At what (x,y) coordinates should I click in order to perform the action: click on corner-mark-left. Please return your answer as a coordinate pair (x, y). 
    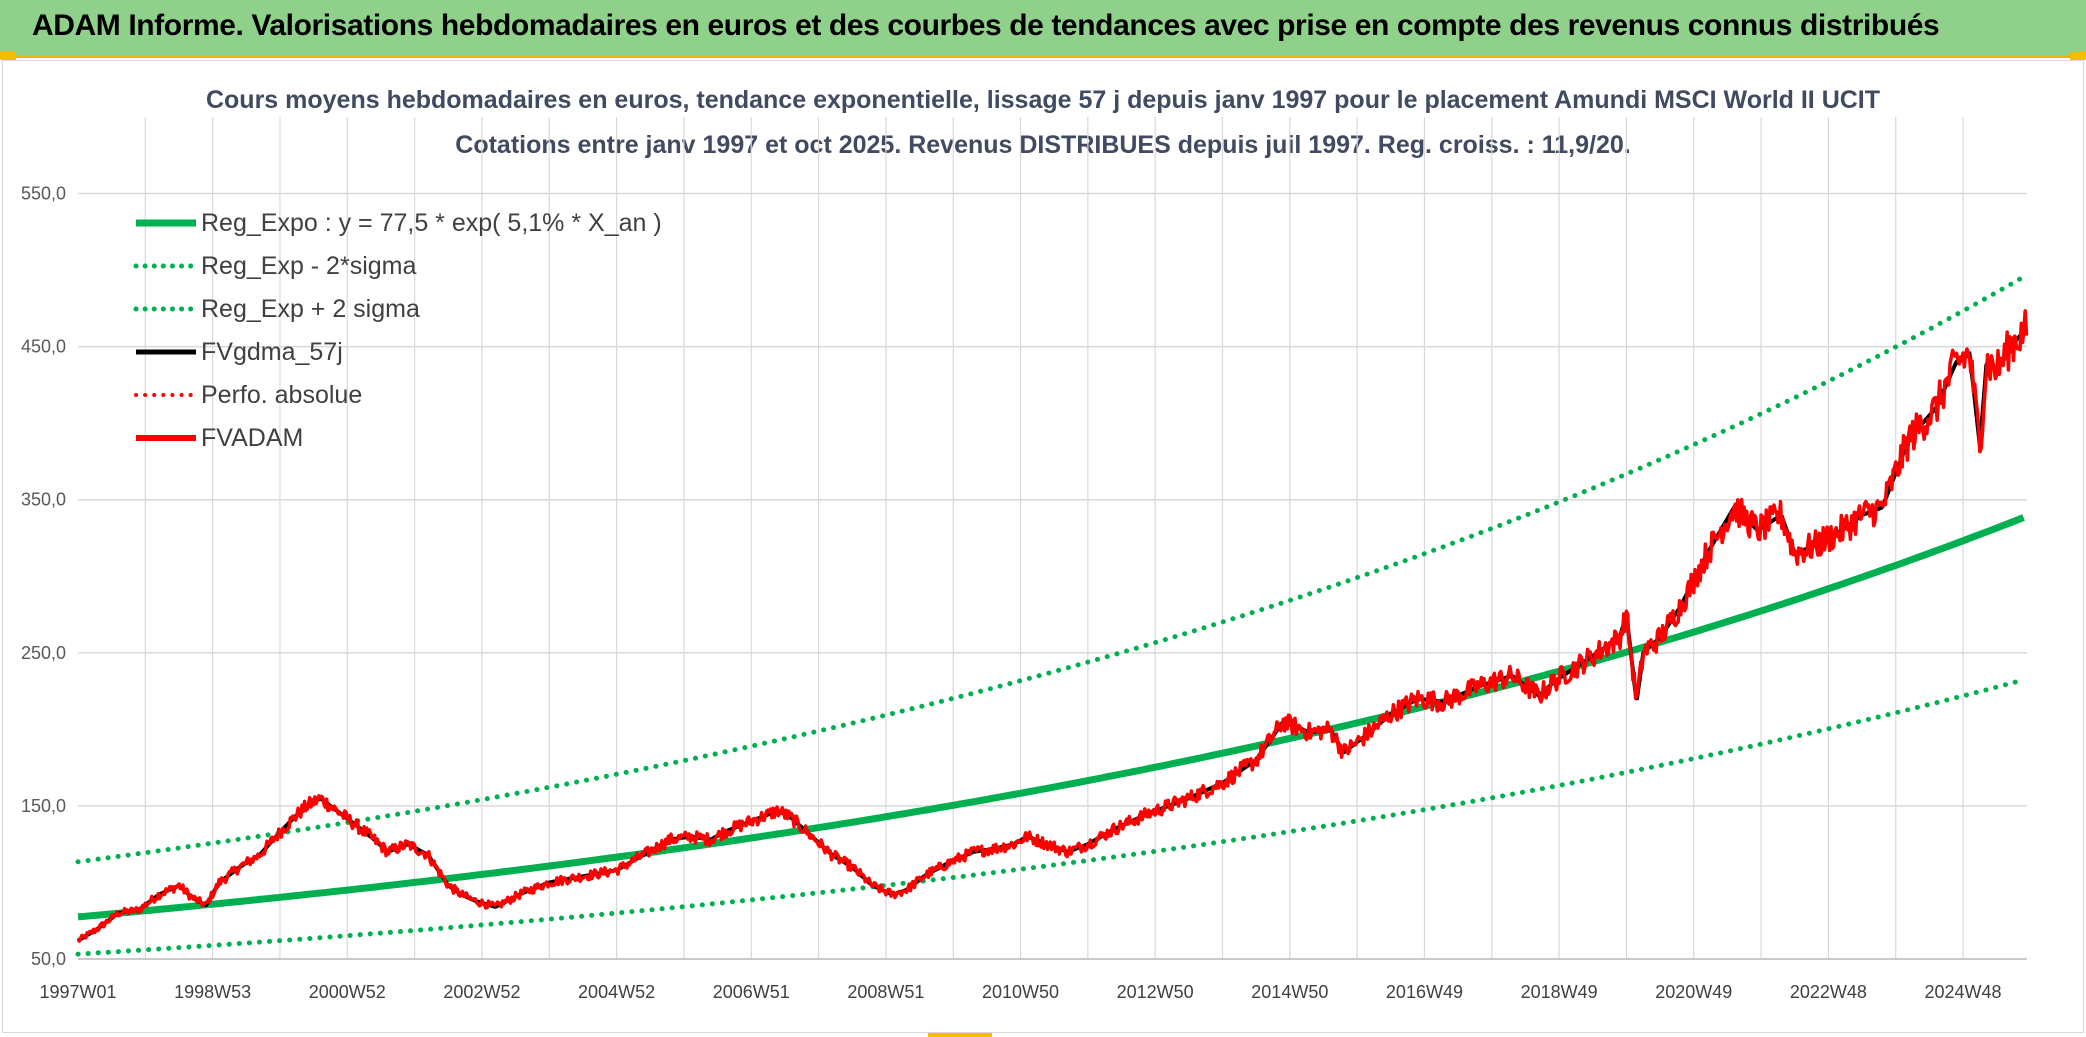
    Looking at the image, I should click on (8, 56).